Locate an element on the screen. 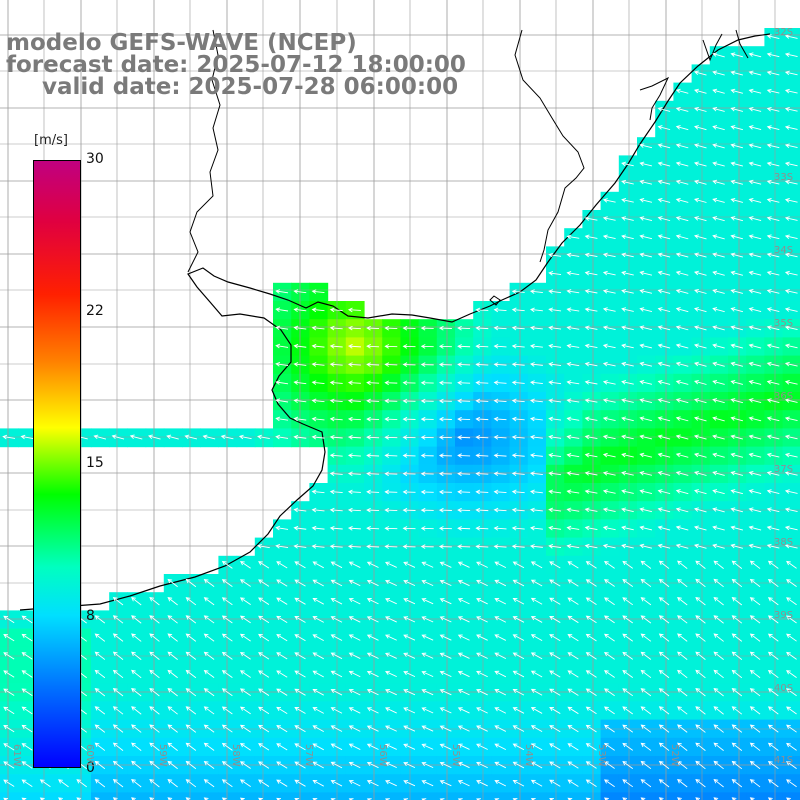  colorbar-unit-label: [m/s] is located at coordinates (51, 140).